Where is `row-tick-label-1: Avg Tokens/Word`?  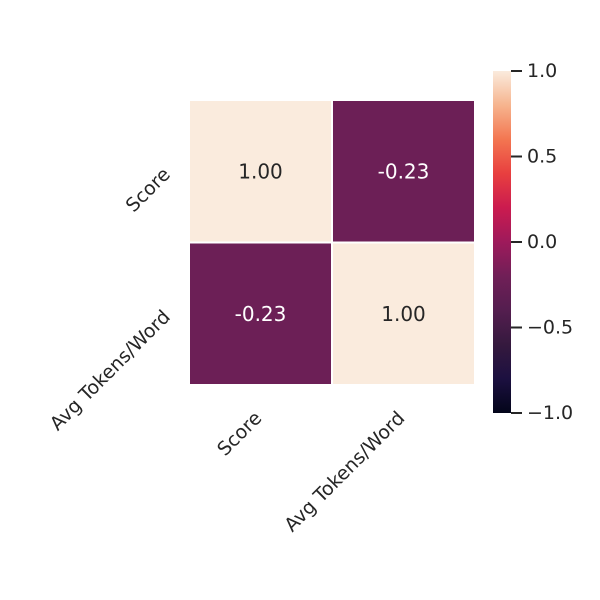 row-tick-label-1: Avg Tokens/Word is located at coordinates (110, 370).